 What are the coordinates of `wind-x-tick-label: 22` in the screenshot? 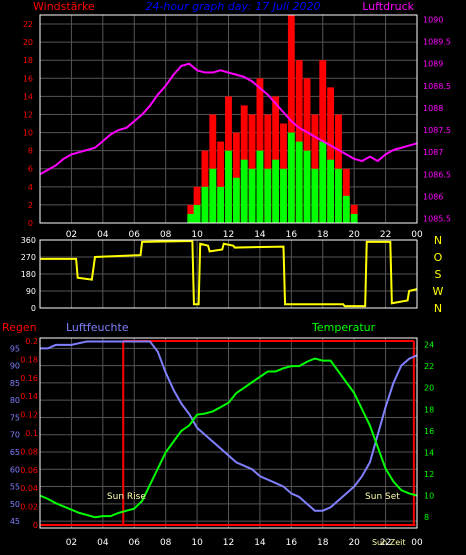 It's located at (385, 235).